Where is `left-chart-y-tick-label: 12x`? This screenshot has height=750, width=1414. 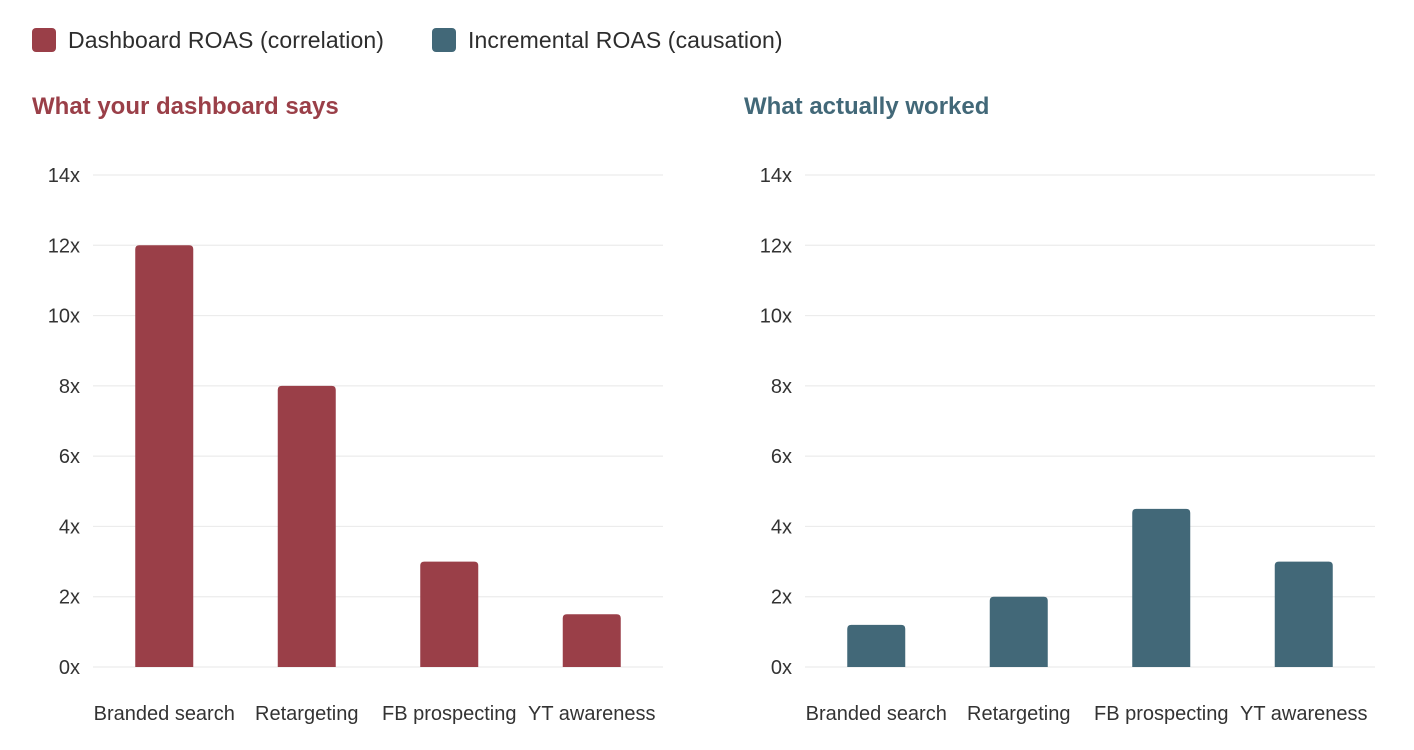
left-chart-y-tick-label: 12x is located at coordinates (64, 246).